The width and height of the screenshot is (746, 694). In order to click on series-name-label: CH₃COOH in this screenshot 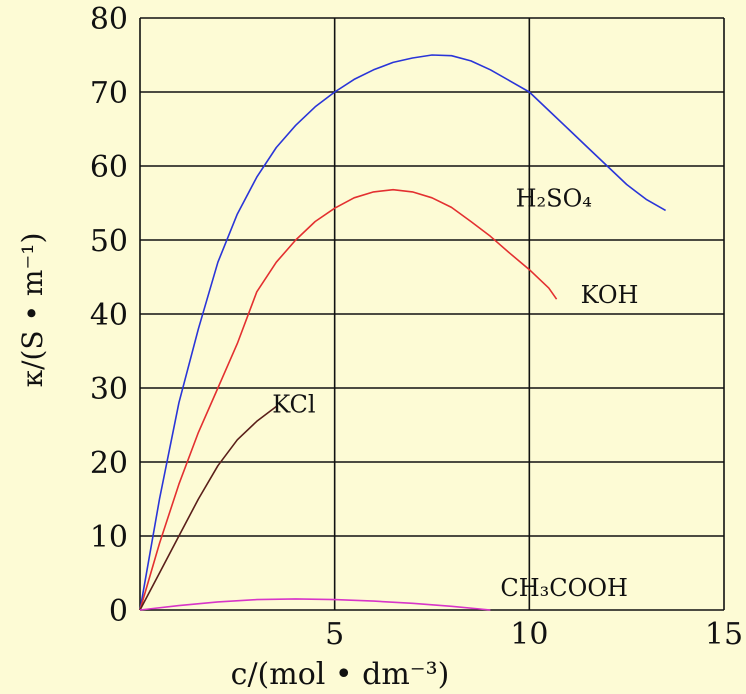, I will do `click(564, 588)`.